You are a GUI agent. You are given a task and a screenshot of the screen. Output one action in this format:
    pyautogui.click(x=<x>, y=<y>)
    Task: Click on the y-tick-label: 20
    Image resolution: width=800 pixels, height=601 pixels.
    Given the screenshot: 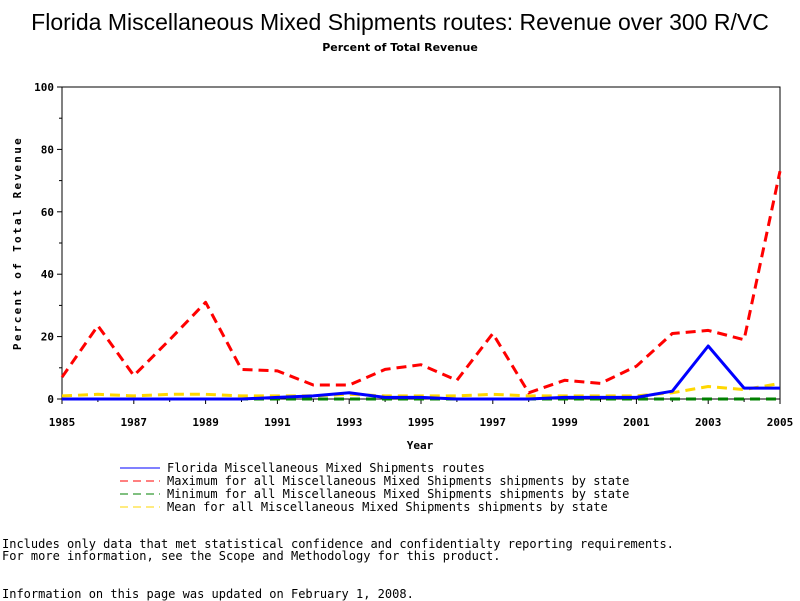 What is the action you would take?
    pyautogui.click(x=47, y=337)
    